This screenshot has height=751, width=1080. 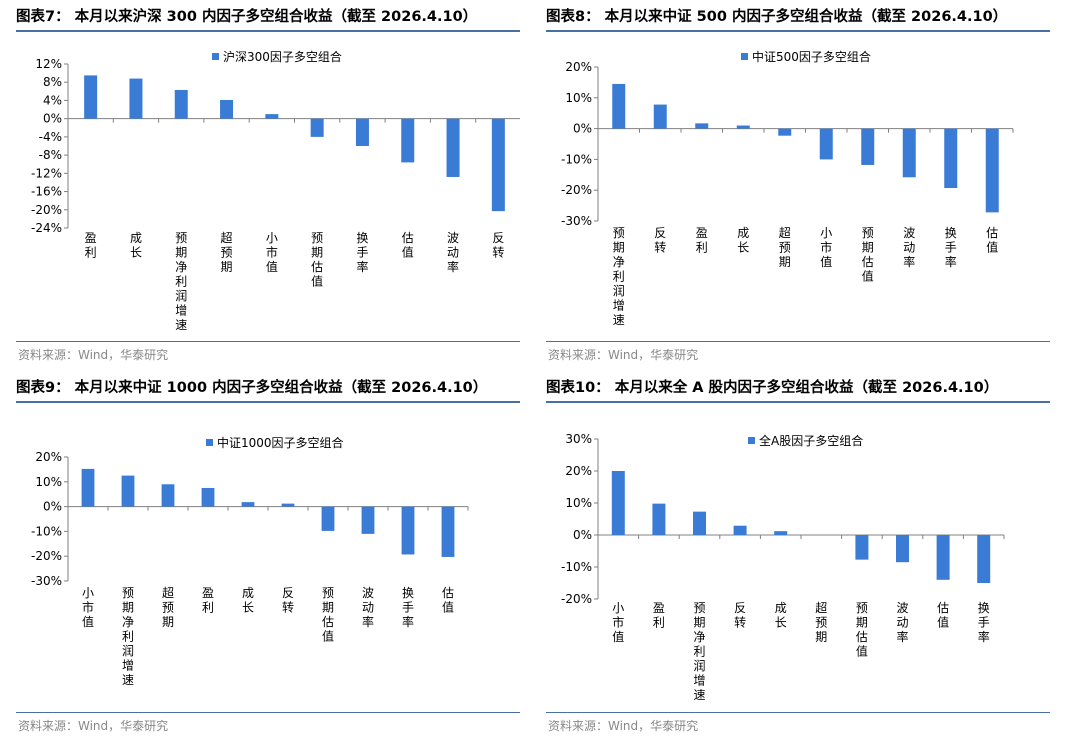 What do you see at coordinates (811, 56) in the screenshot?
I see `legend-label: 中证500因子多空组合` at bounding box center [811, 56].